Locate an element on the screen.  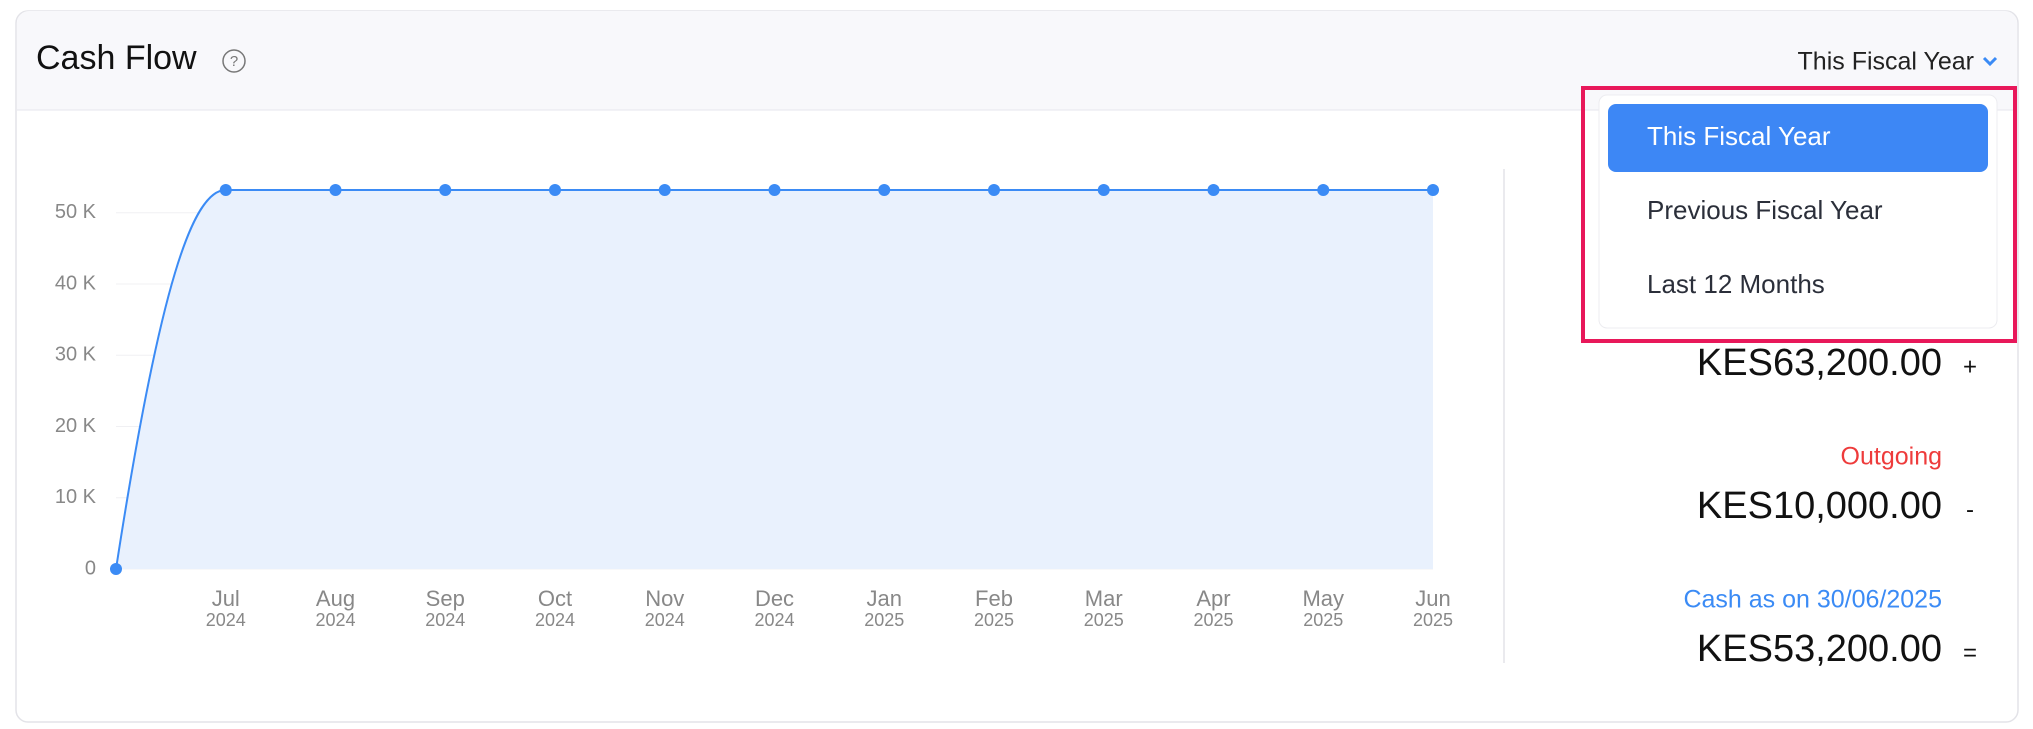
x-tick-label: Feb is located at coordinates (994, 598).